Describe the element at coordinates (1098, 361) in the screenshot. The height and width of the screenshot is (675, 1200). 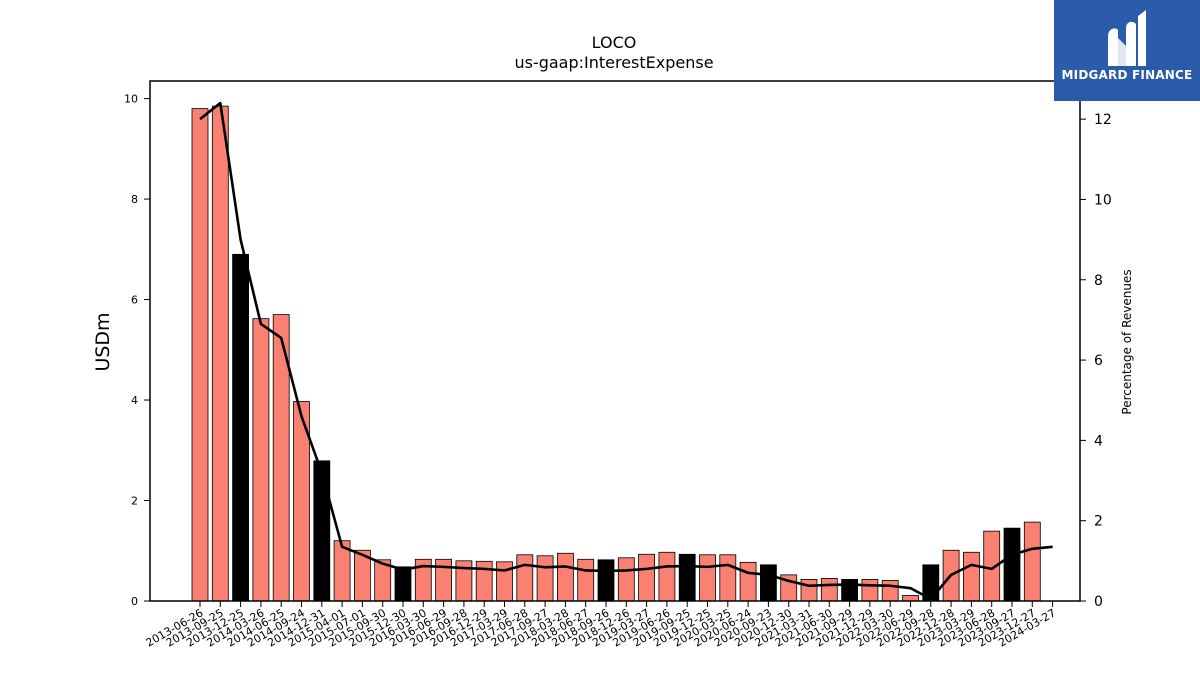
I see `y2-tick-label: 6` at that location.